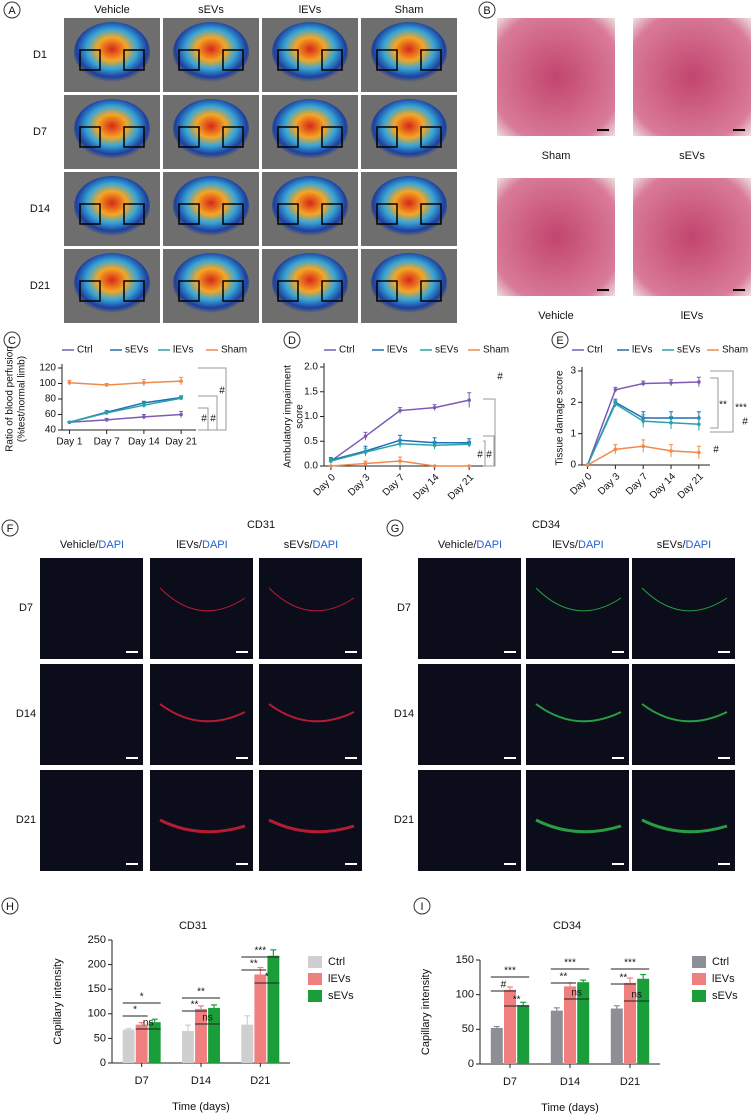  I want to click on row-label: D21, so click(404, 820).